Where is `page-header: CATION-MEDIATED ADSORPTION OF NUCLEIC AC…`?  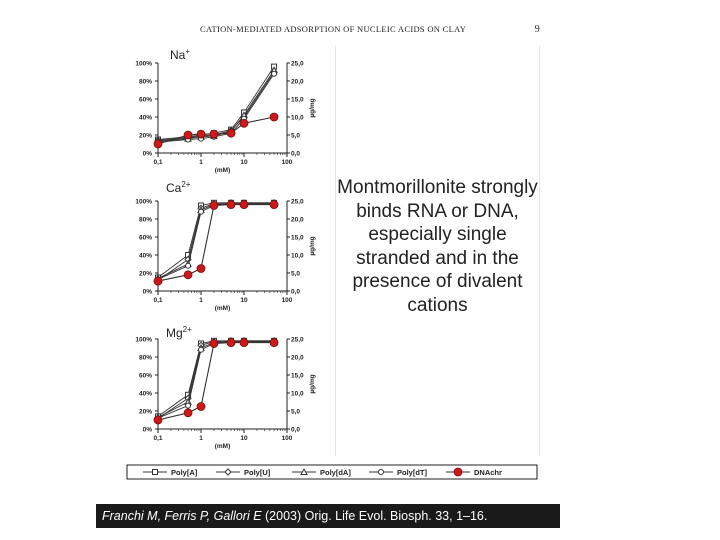 page-header: CATION-MEDIATED ADSORPTION OF NUCLEIC AC… is located at coordinates (370, 31).